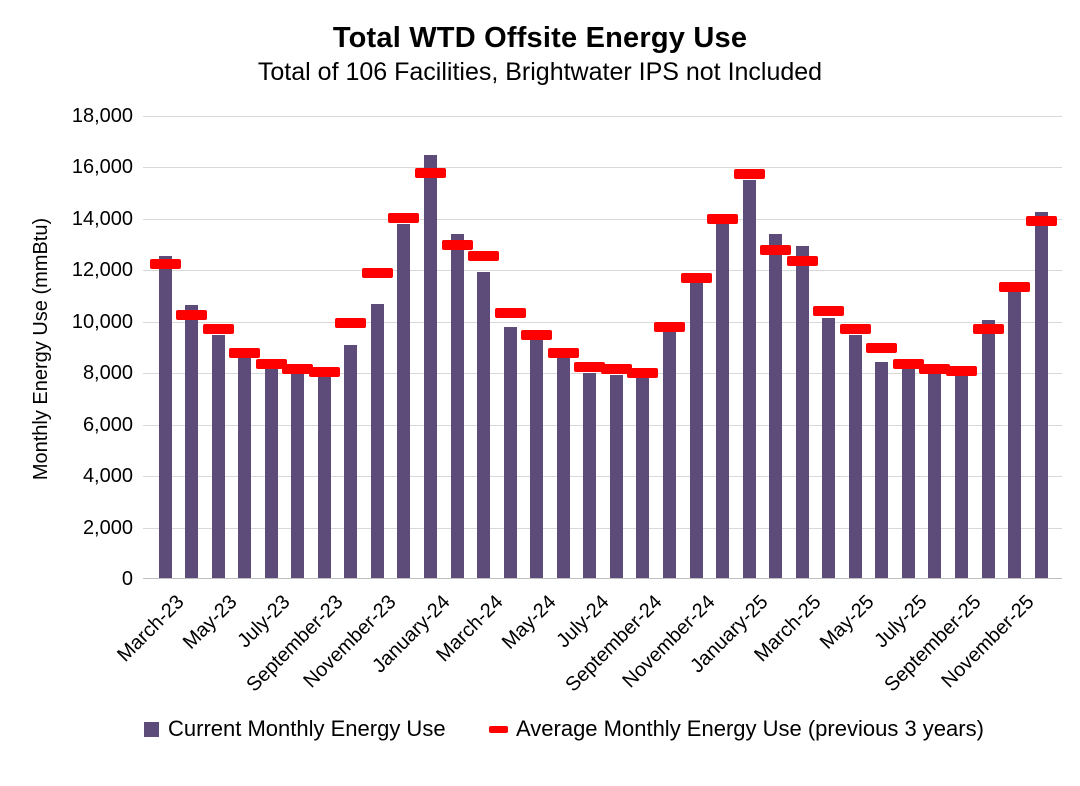  I want to click on chart-title: Total WTD Offsite Energy Use, so click(540, 38).